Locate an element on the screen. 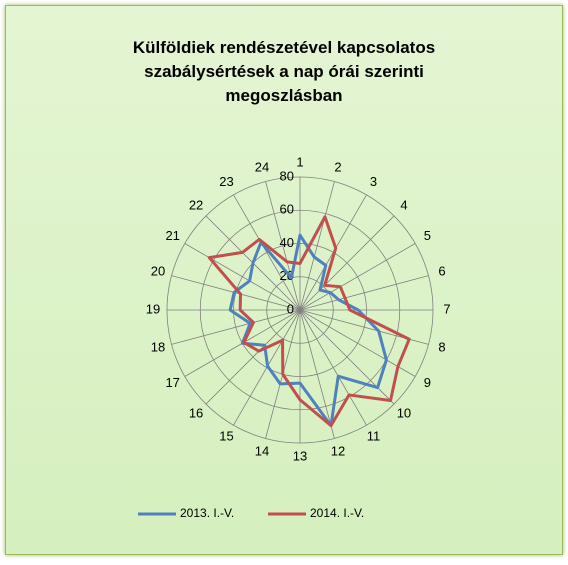  category-label: 15 is located at coordinates (226, 436).